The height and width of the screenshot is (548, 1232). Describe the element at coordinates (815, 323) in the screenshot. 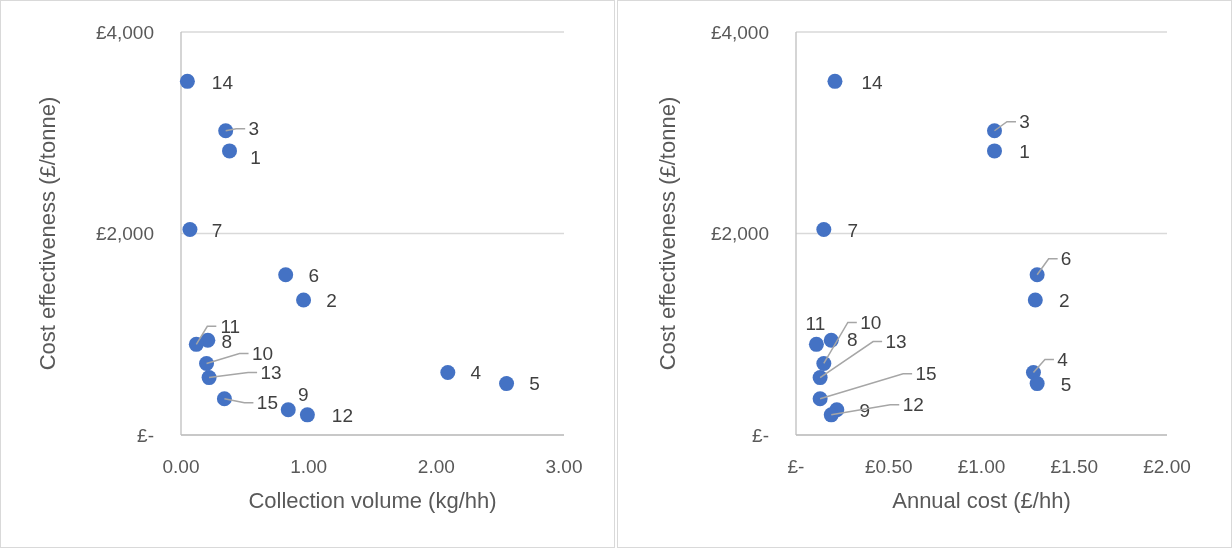

I see `annotation: 11` at that location.